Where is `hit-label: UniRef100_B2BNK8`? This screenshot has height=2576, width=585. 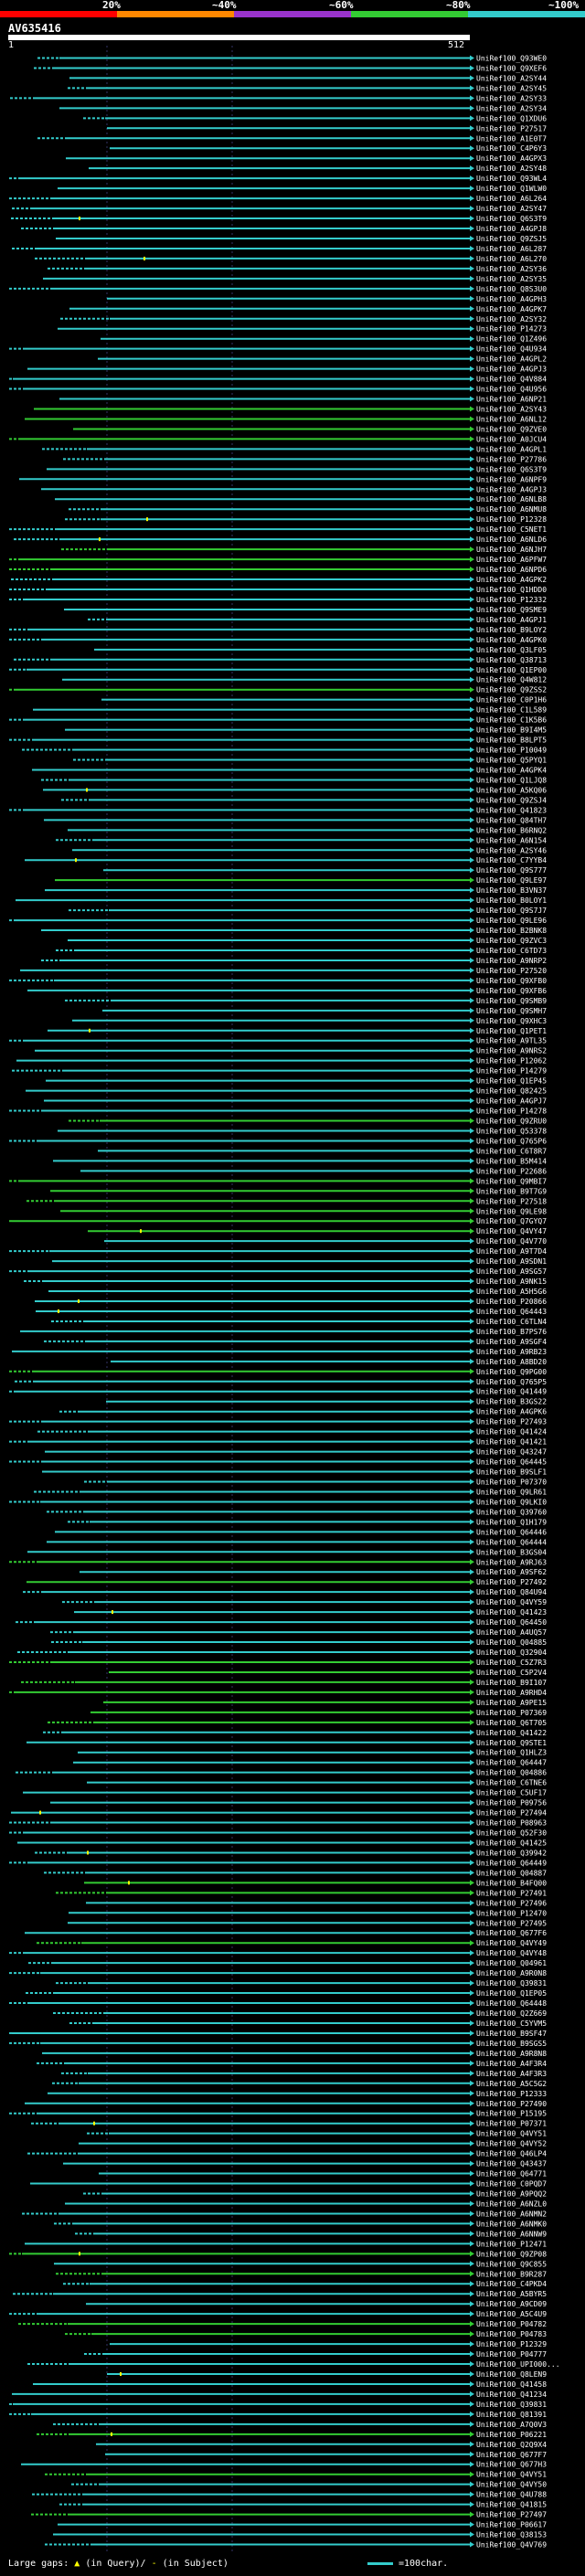 hit-label: UniRef100_B2BNK8 is located at coordinates (512, 931).